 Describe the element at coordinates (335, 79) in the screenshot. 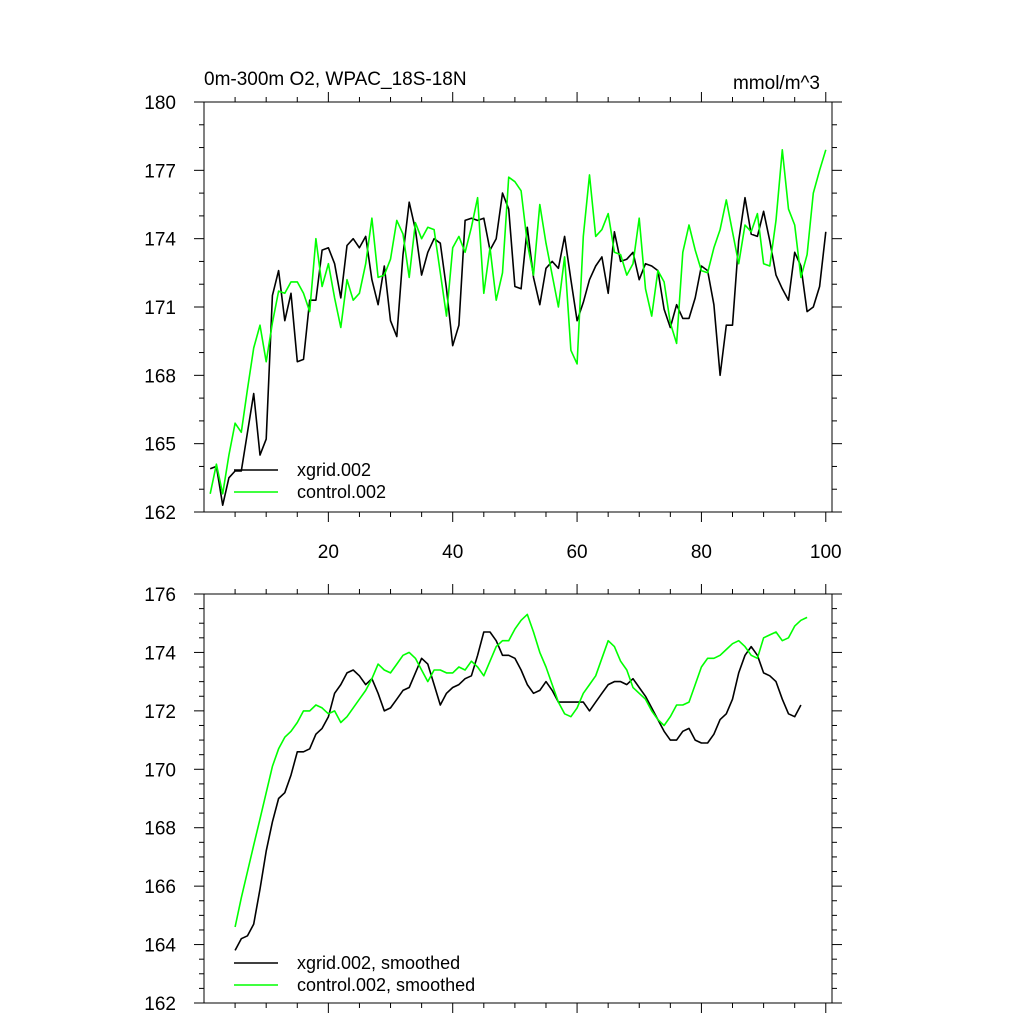

I see `chart-title: 0m-300m O2, WPAC_18S-18N` at that location.